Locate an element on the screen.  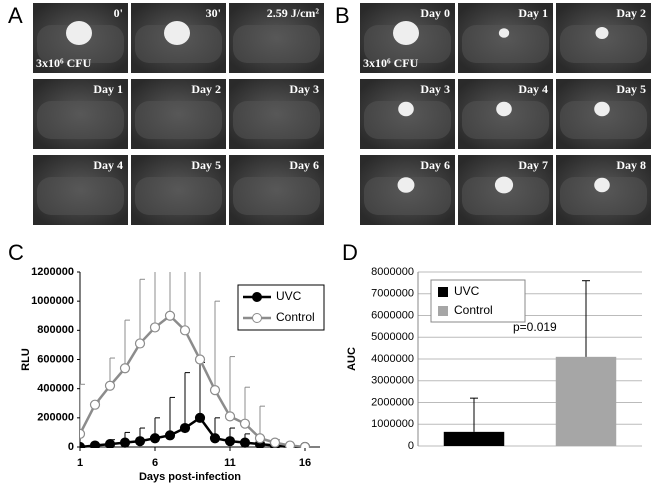
image-label: Day 0 is located at coordinates (435, 13).